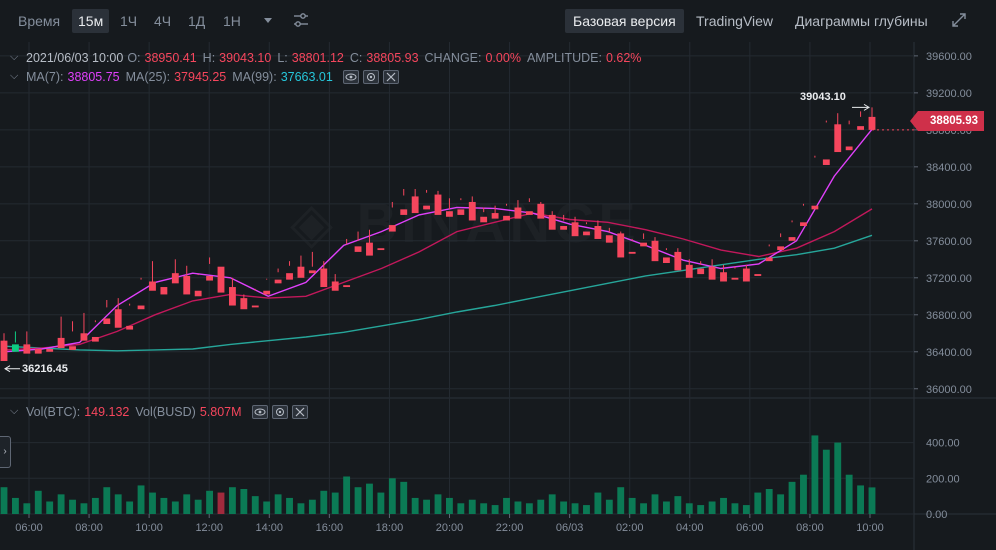 This screenshot has width=996, height=550. I want to click on toggle-ma-visibility-icon, so click(350, 77).